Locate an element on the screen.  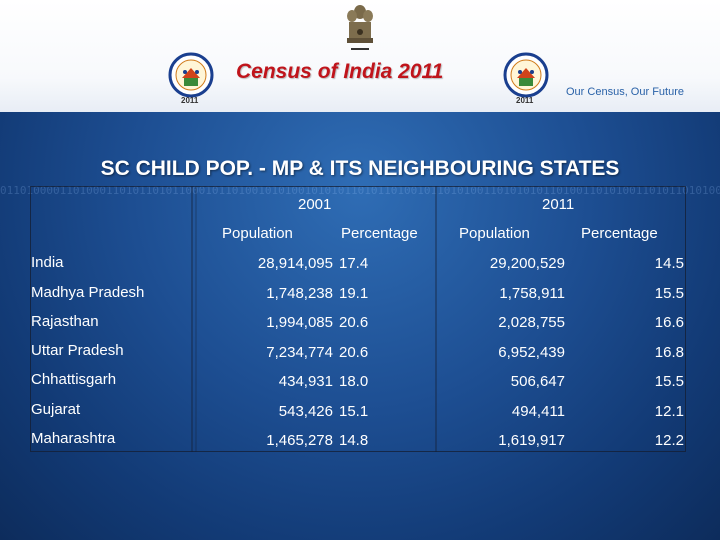
row-population-2011: 1,619,917 is located at coordinates (531, 440).